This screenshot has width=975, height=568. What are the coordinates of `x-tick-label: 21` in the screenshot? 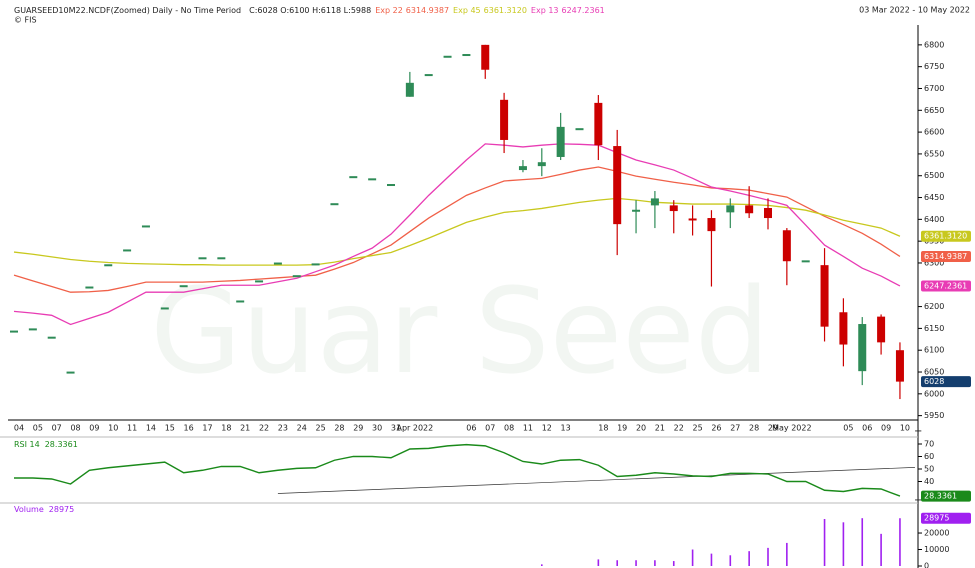 It's located at (245, 428).